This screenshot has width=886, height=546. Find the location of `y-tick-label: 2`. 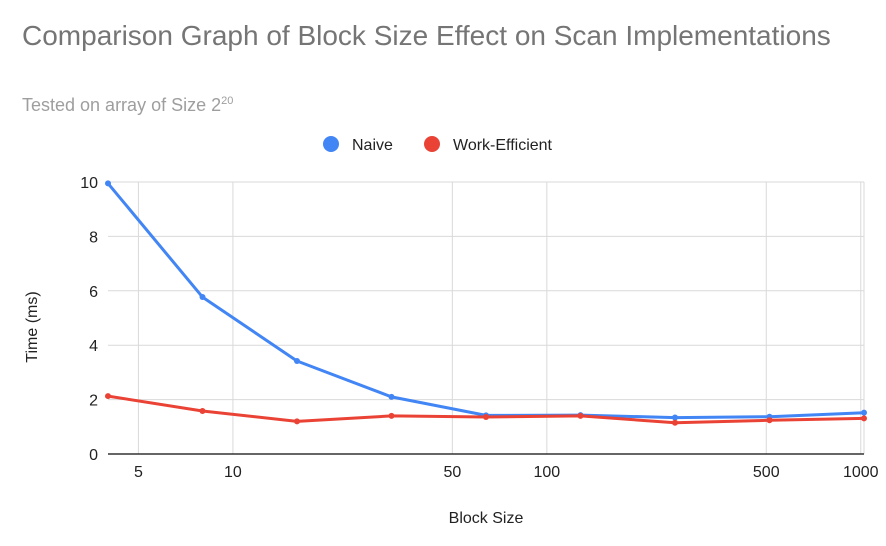

y-tick-label: 2 is located at coordinates (93, 401).